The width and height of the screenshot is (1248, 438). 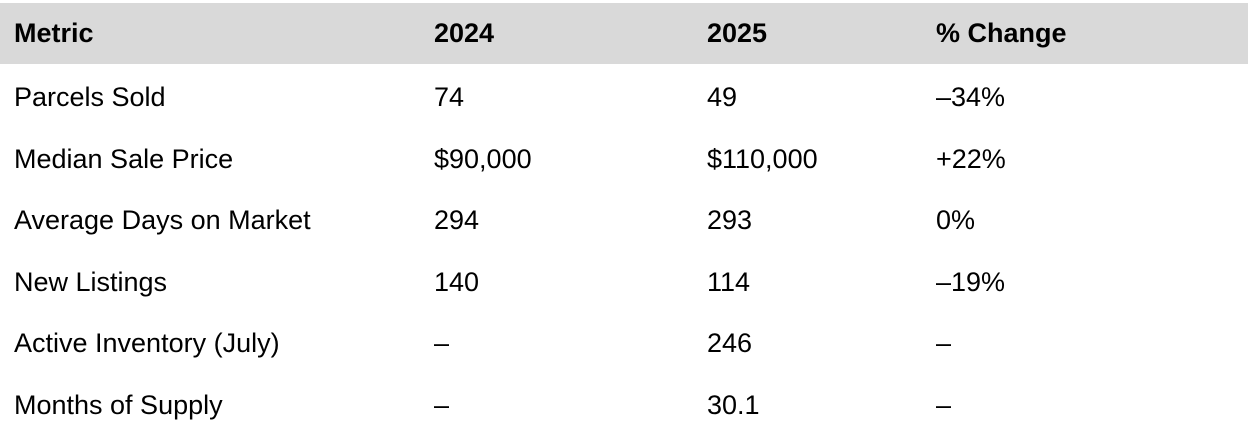 What do you see at coordinates (464, 33) in the screenshot?
I see `header-2024: 2024` at bounding box center [464, 33].